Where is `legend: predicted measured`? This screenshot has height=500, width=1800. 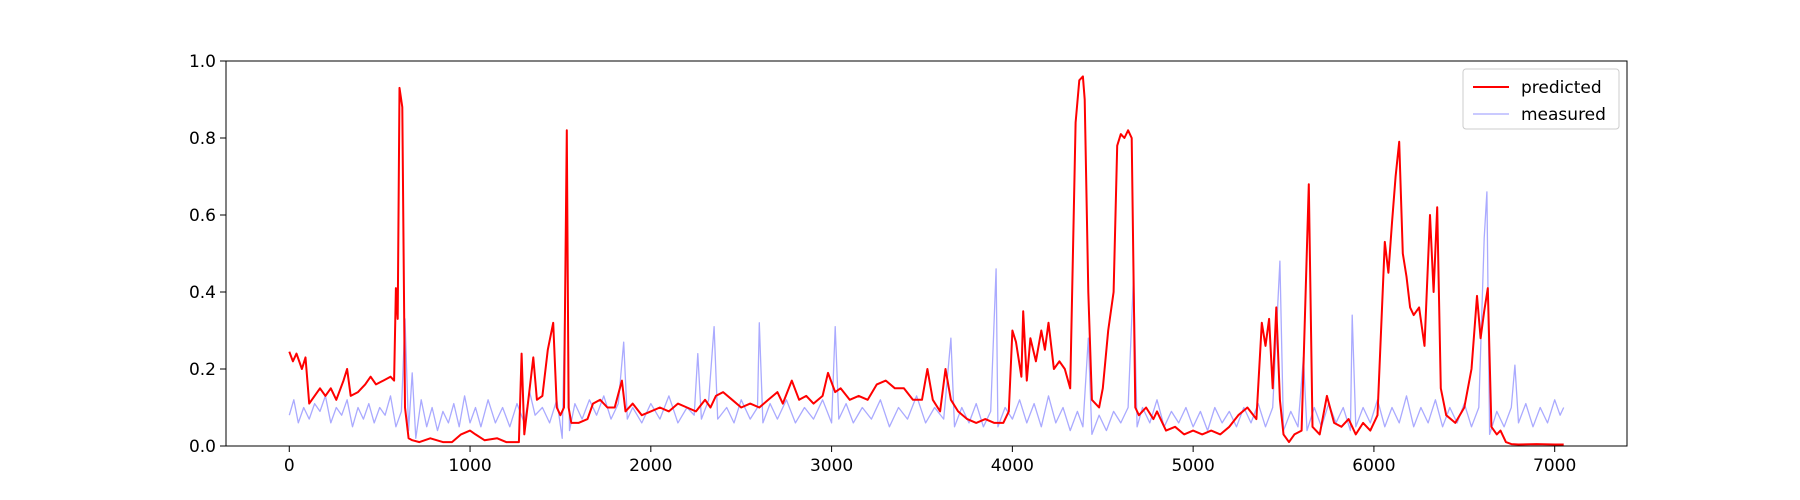 legend: predicted measured is located at coordinates (1541, 99).